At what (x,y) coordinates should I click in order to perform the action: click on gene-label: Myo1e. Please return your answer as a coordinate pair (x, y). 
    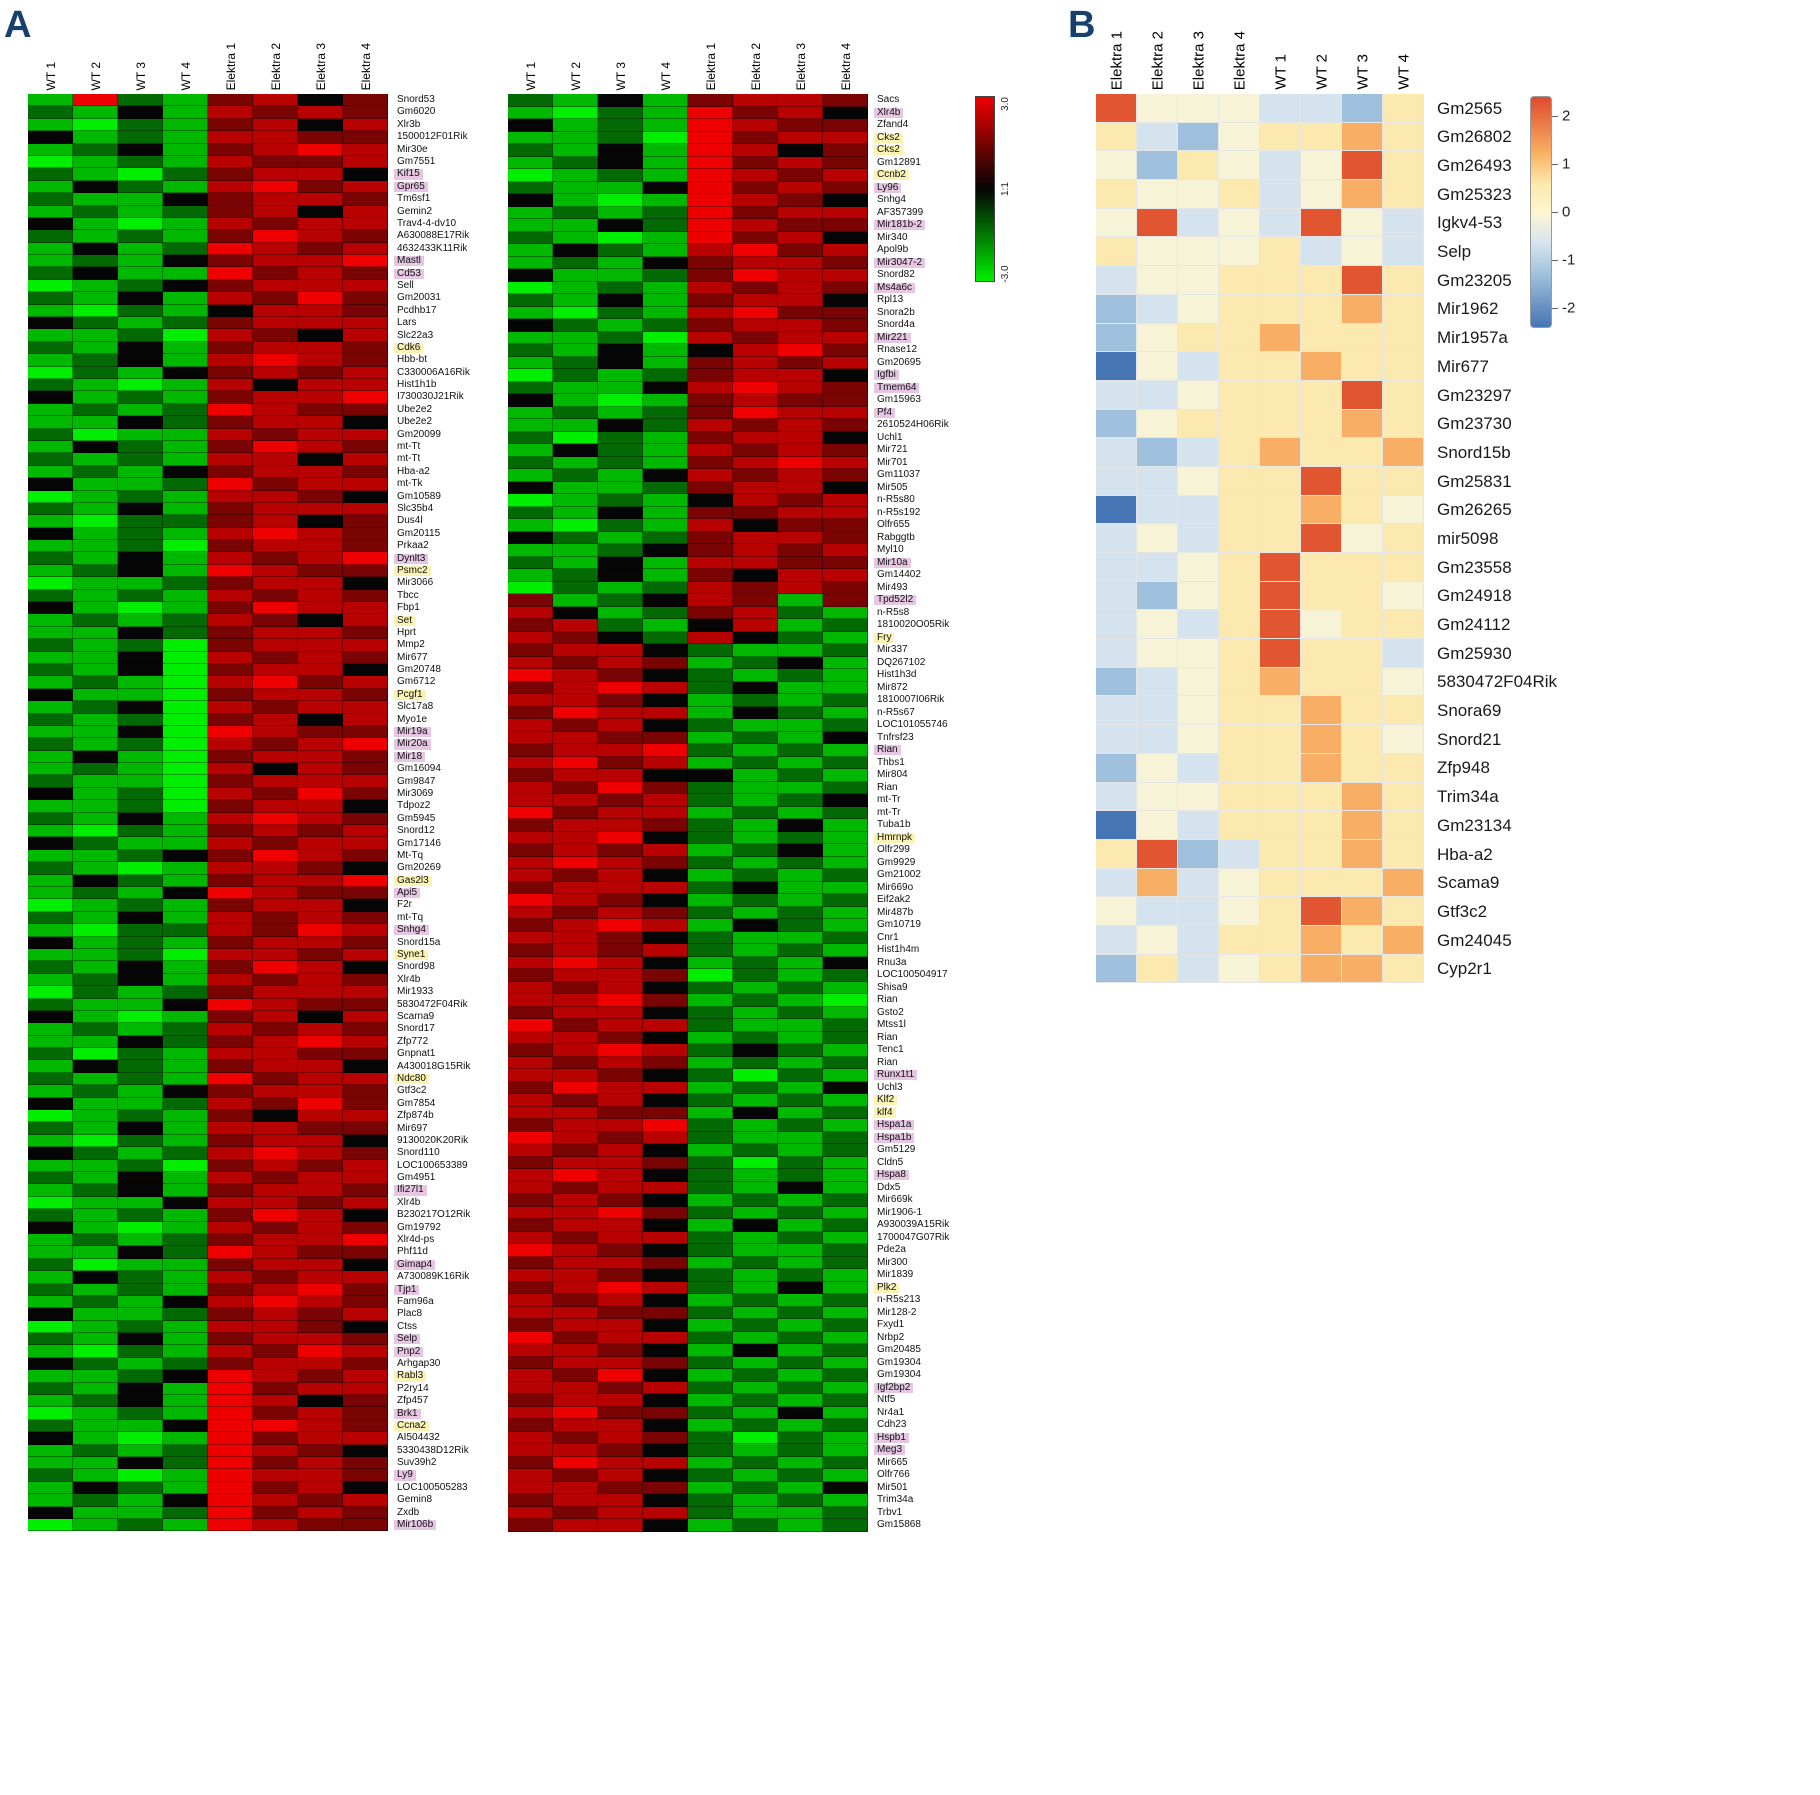
    Looking at the image, I should click on (475, 720).